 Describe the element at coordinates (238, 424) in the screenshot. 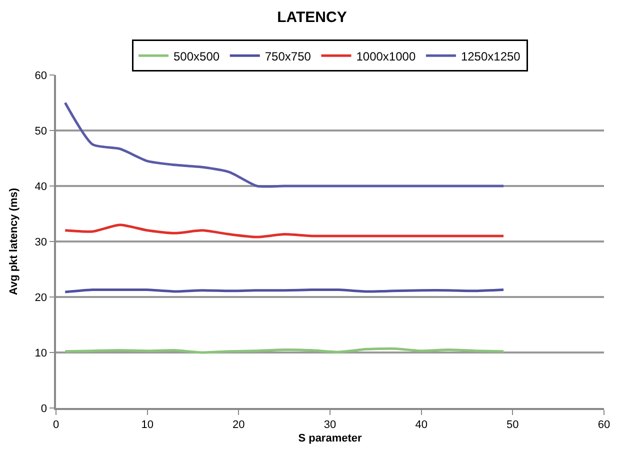

I see `x-tick-label: 20` at that location.